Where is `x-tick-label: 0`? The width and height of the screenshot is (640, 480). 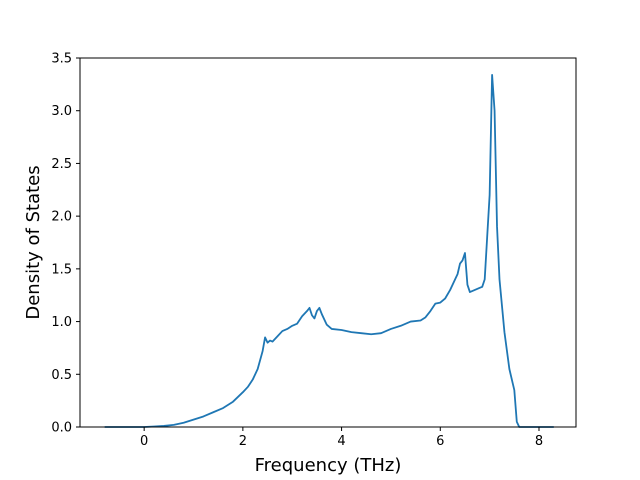
x-tick-label: 0 is located at coordinates (144, 441).